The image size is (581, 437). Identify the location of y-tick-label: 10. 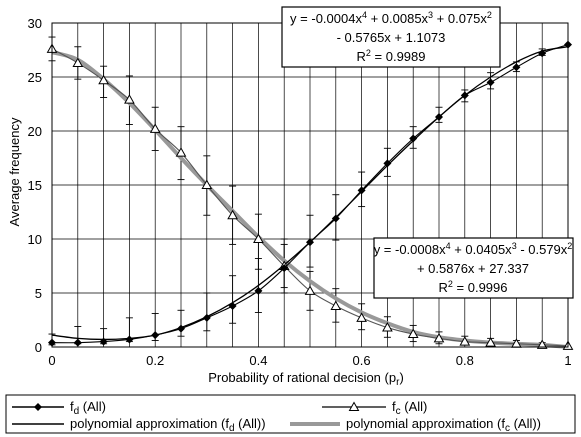
(35, 239).